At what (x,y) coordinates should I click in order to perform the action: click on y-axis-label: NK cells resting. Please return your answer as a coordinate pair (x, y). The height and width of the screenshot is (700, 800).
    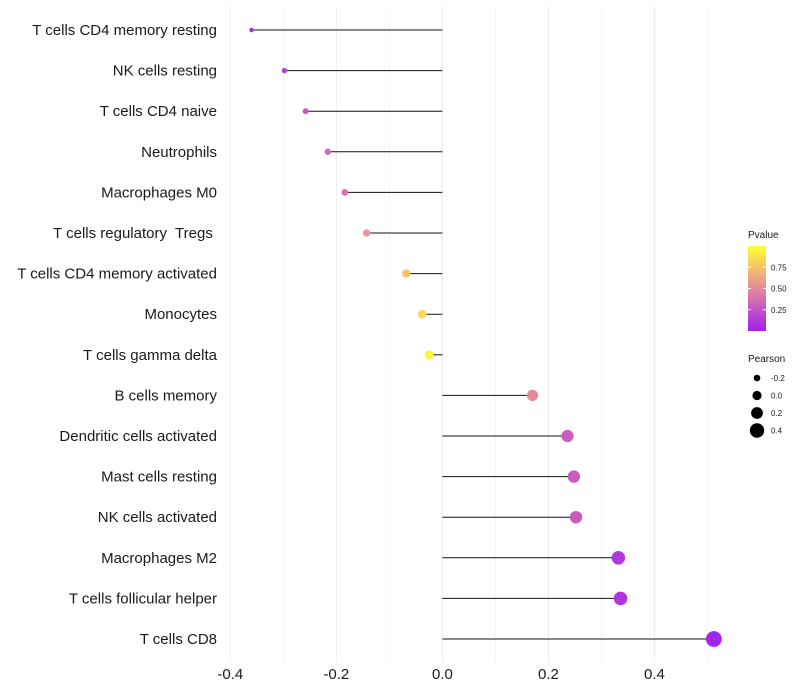
    Looking at the image, I should click on (165, 71).